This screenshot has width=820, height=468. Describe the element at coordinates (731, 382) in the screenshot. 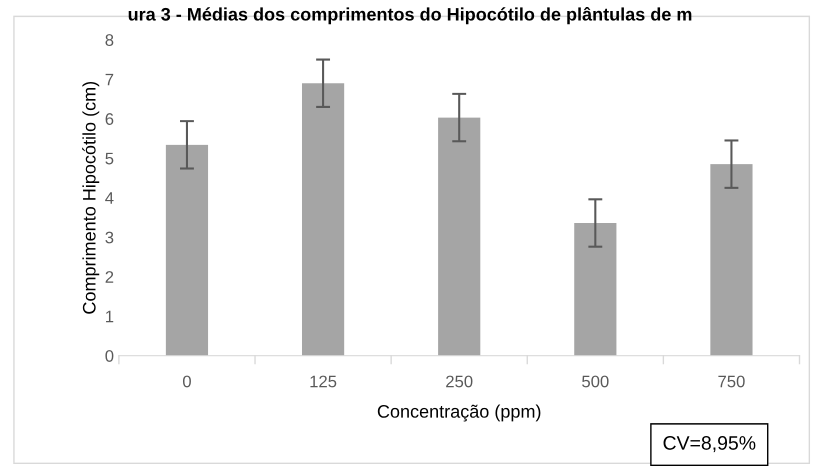

I see `x-tick-label: 750` at that location.